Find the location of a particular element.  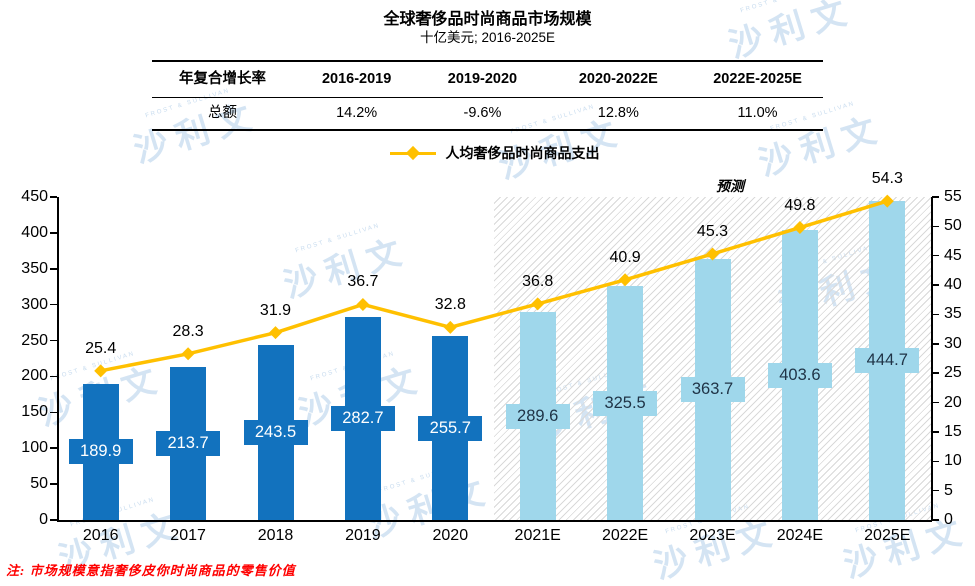

x-tick-label-2021E: 2021E is located at coordinates (537, 535).